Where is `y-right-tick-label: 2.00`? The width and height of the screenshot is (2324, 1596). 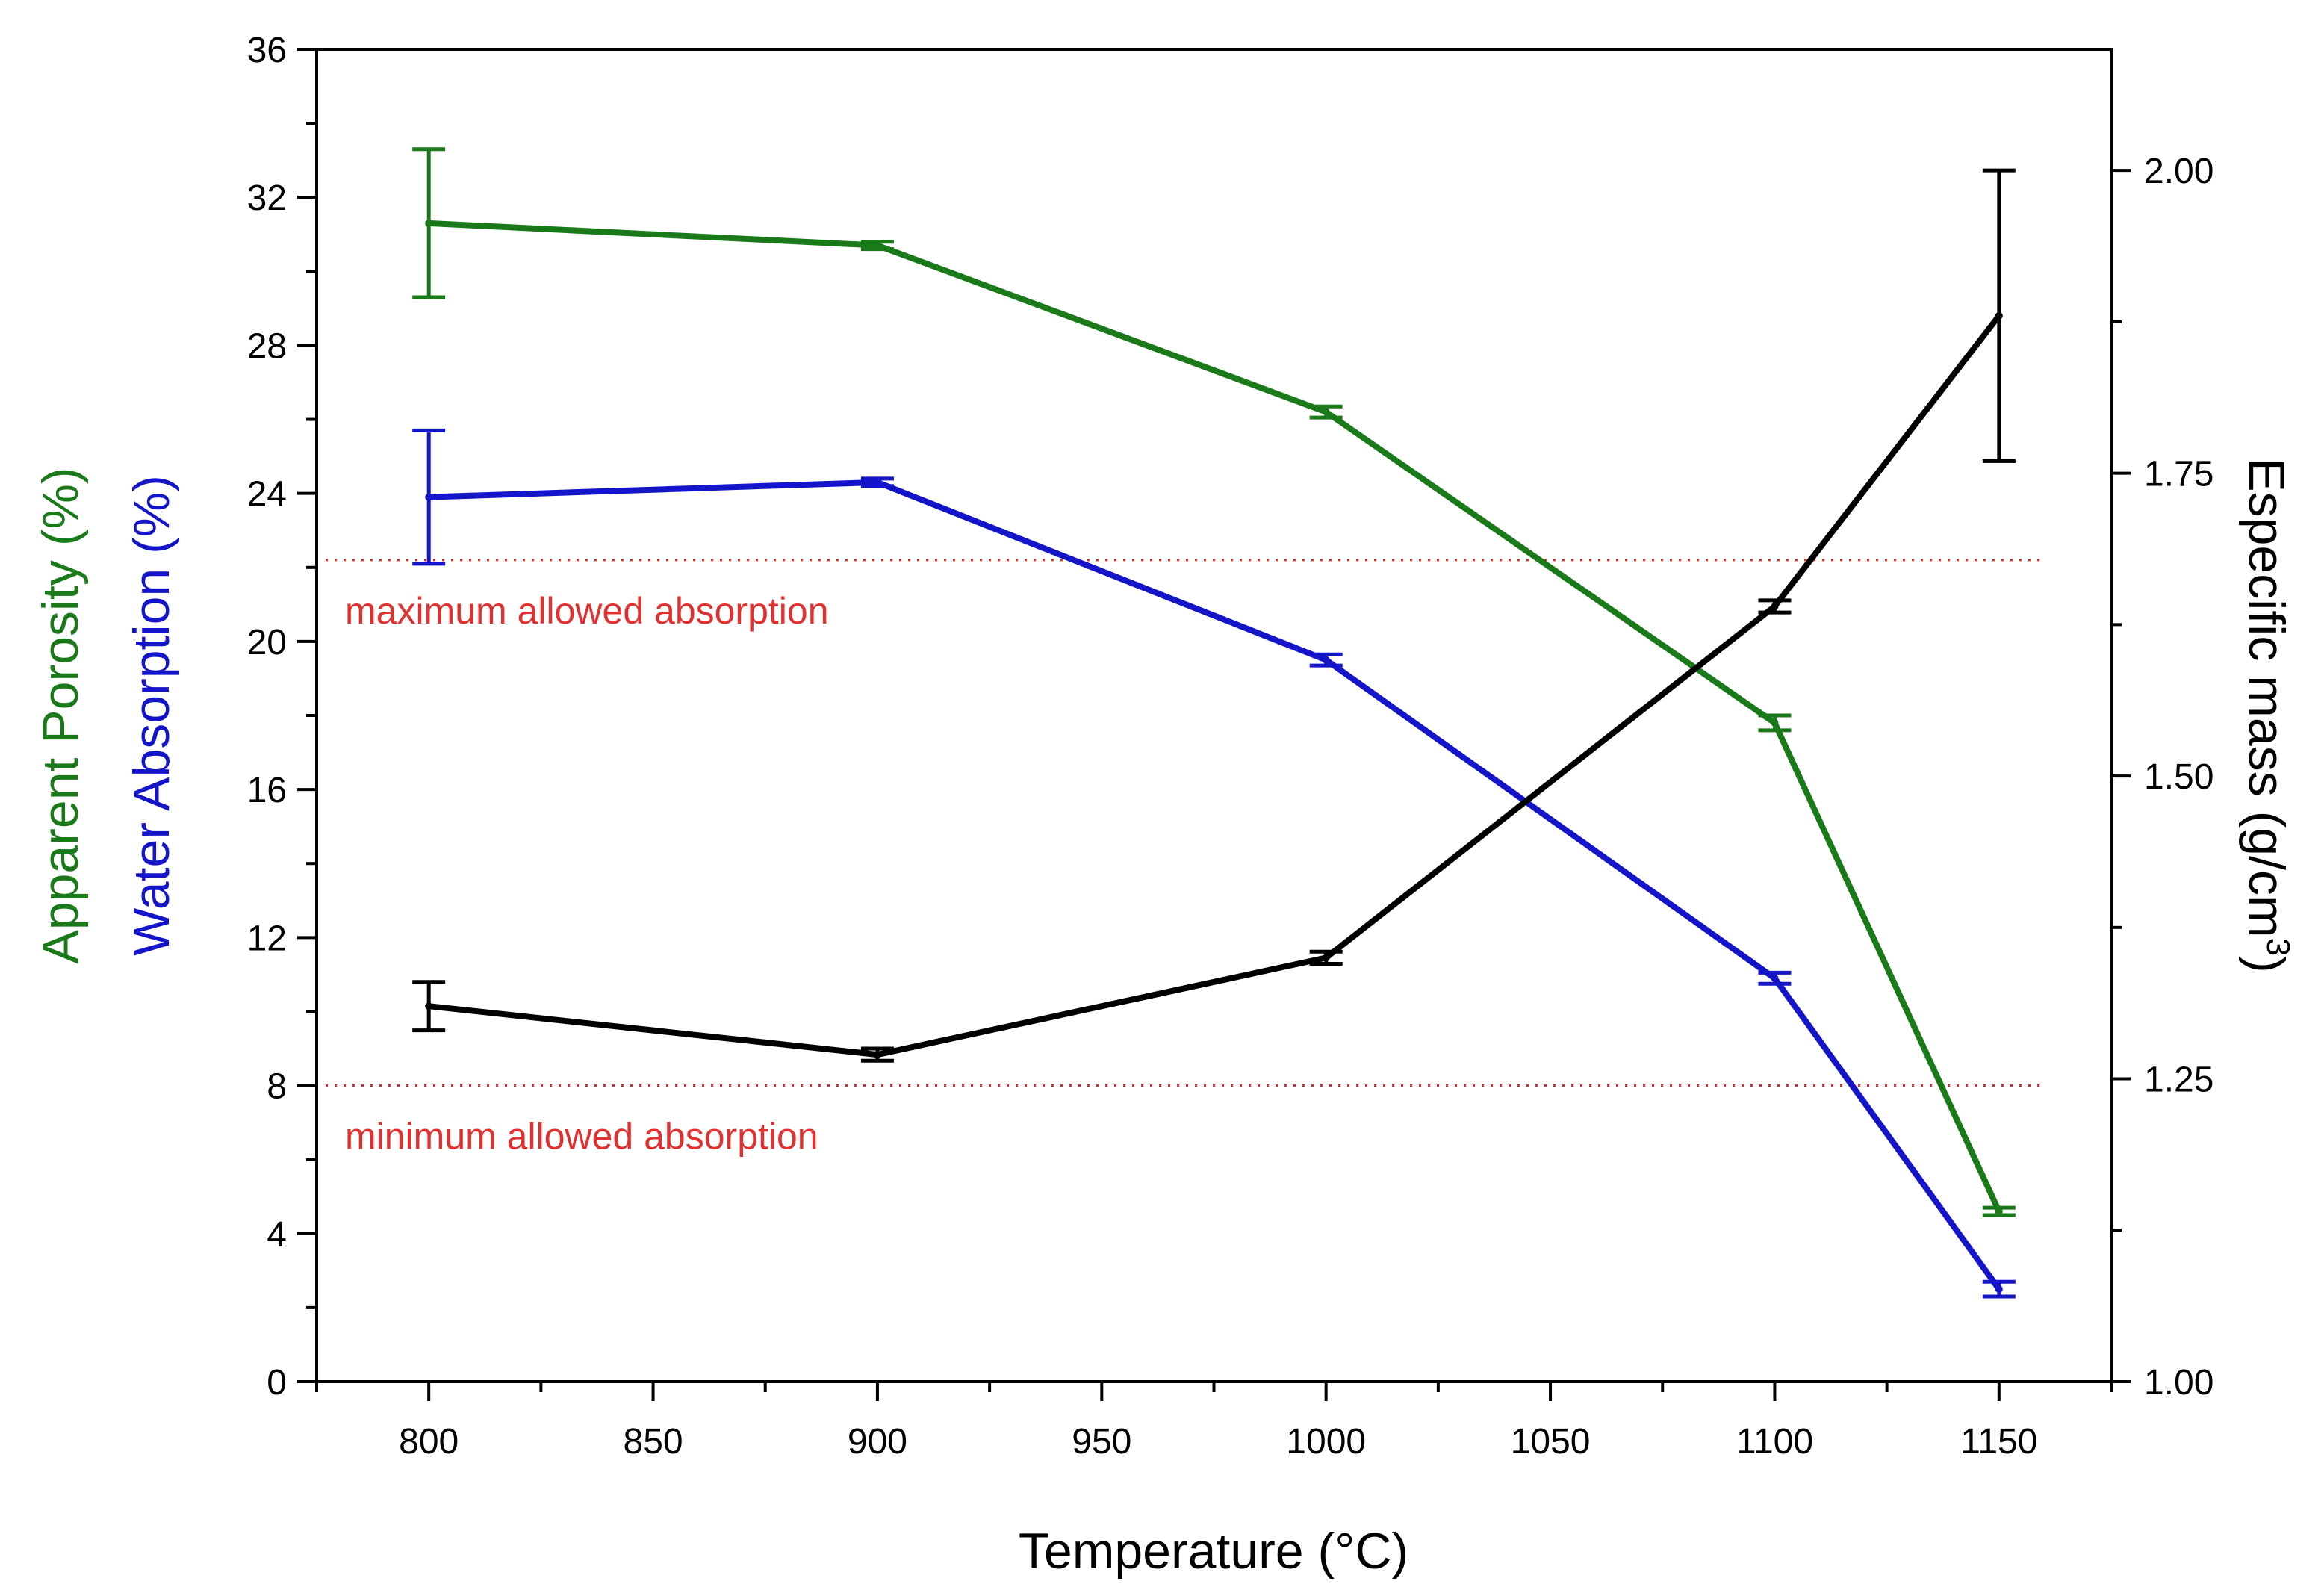
y-right-tick-label: 2.00 is located at coordinates (2179, 172).